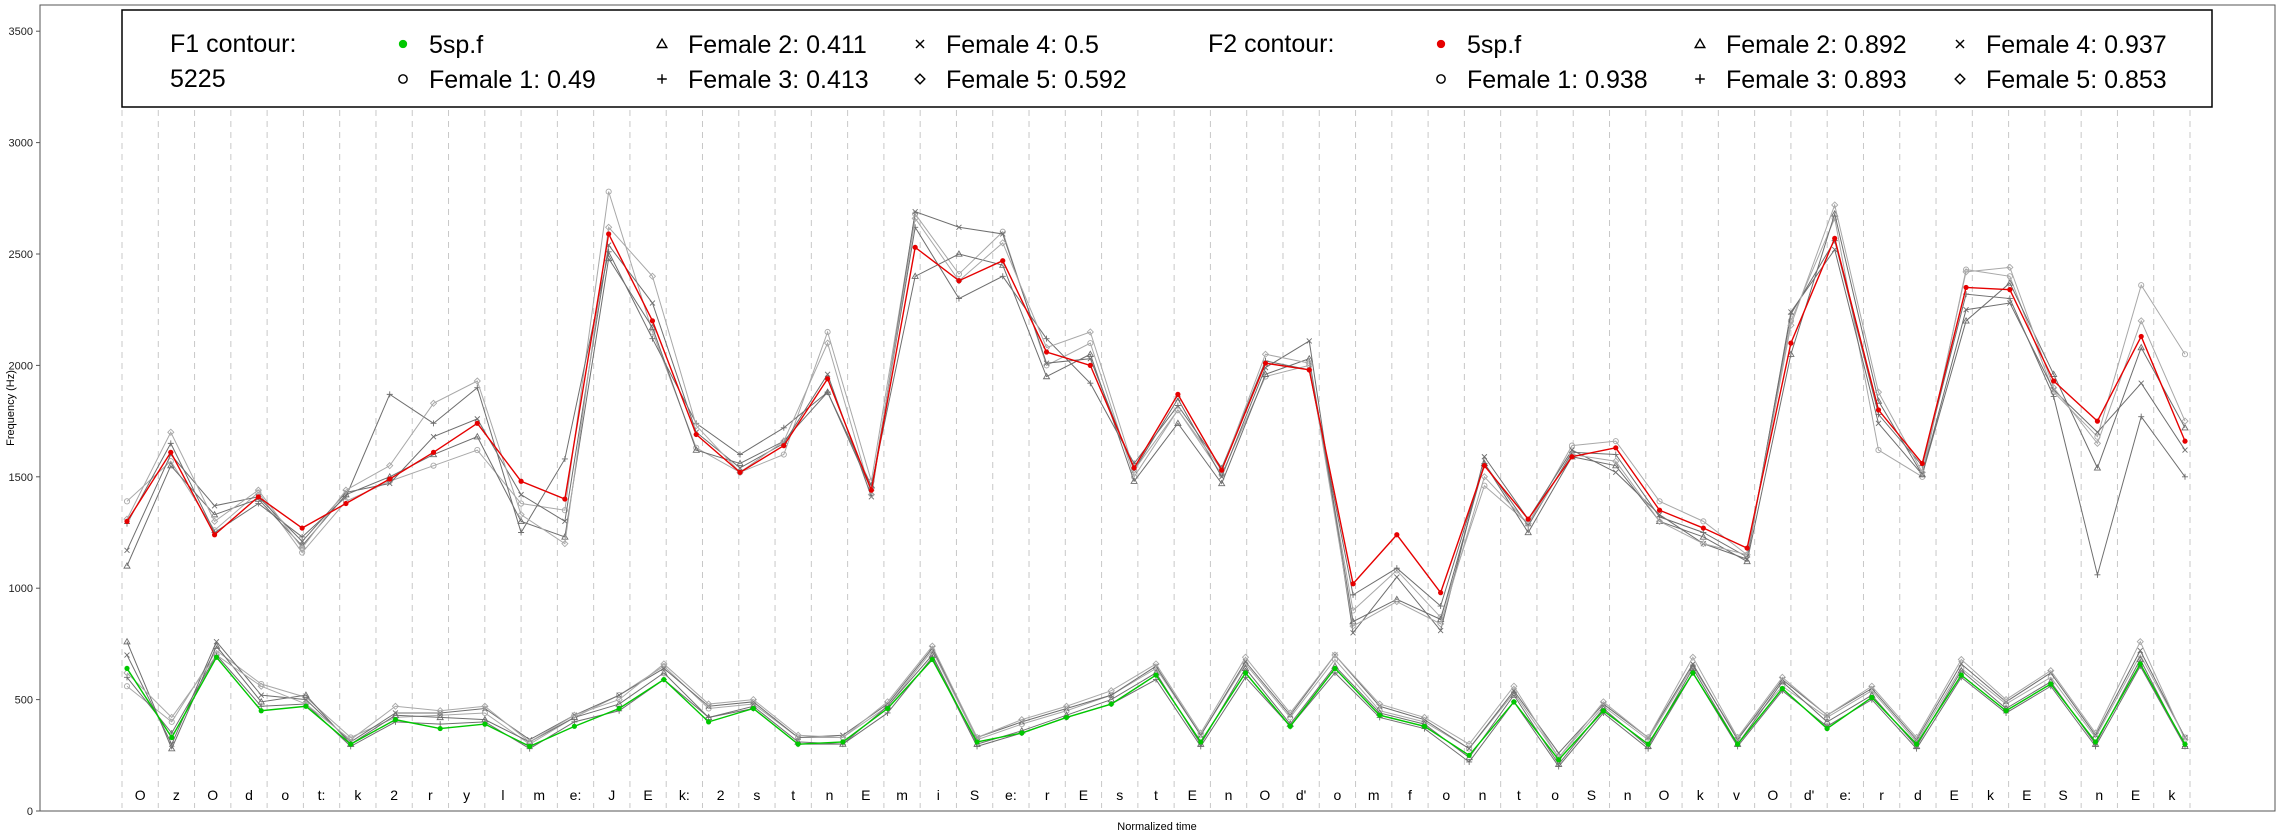  What do you see at coordinates (21, 32) in the screenshot?
I see `y-tick-label: 3500` at bounding box center [21, 32].